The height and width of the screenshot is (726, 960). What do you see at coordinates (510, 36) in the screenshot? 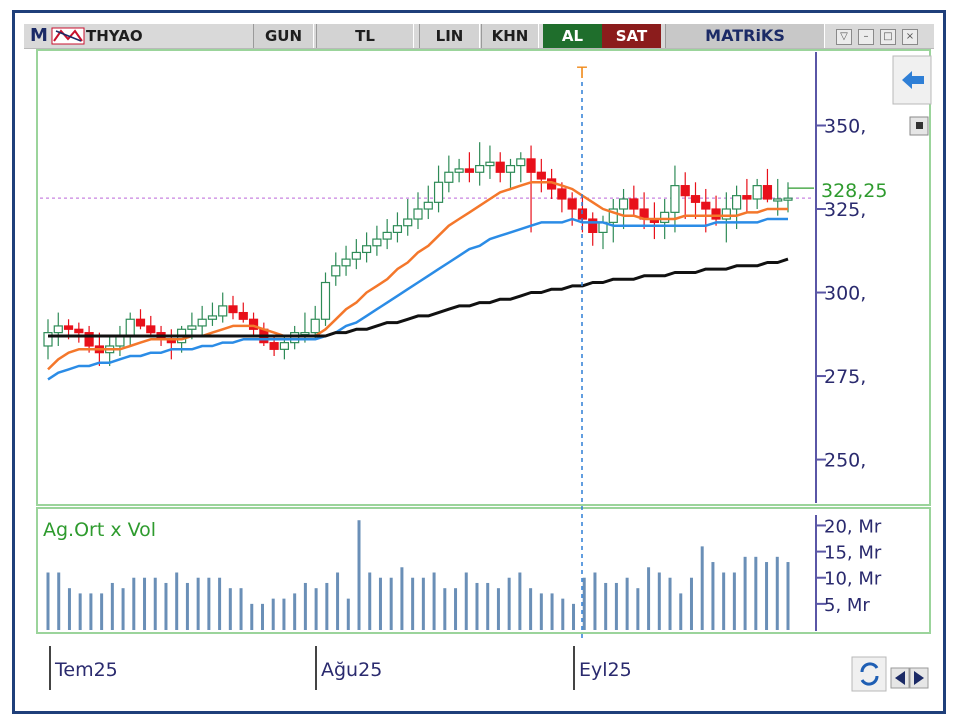
I see `mode-button: KHN` at bounding box center [510, 36].